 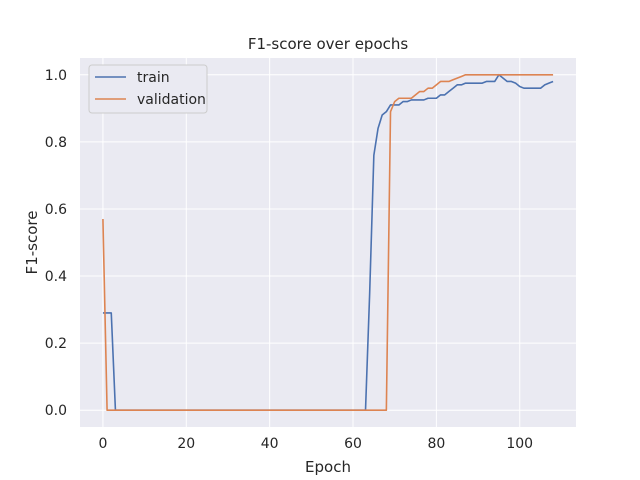 I want to click on y-tick-label: 0.4, so click(x=56, y=277).